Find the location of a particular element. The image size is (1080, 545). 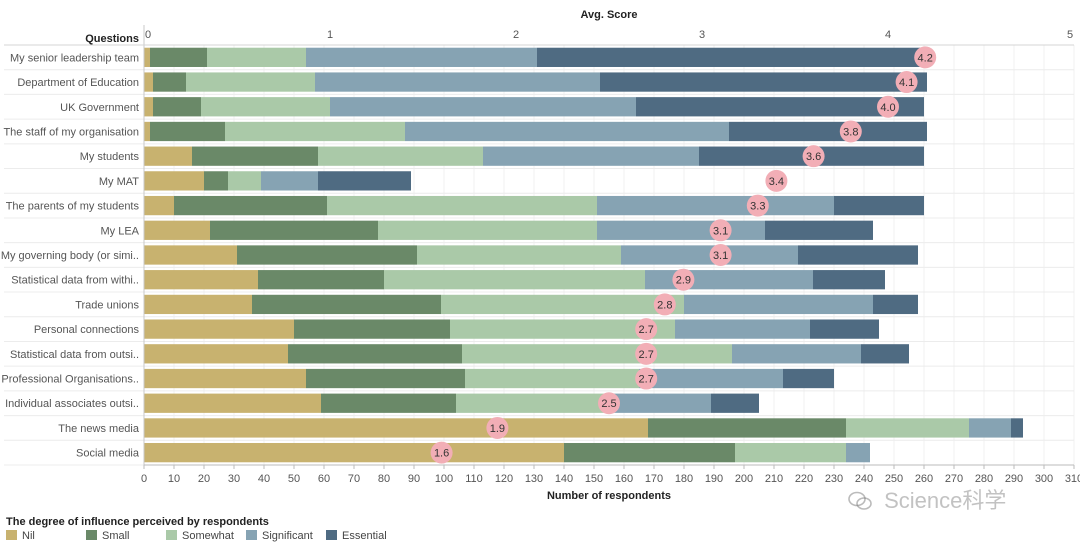

x-tick-label: 310 is located at coordinates (1072, 479).